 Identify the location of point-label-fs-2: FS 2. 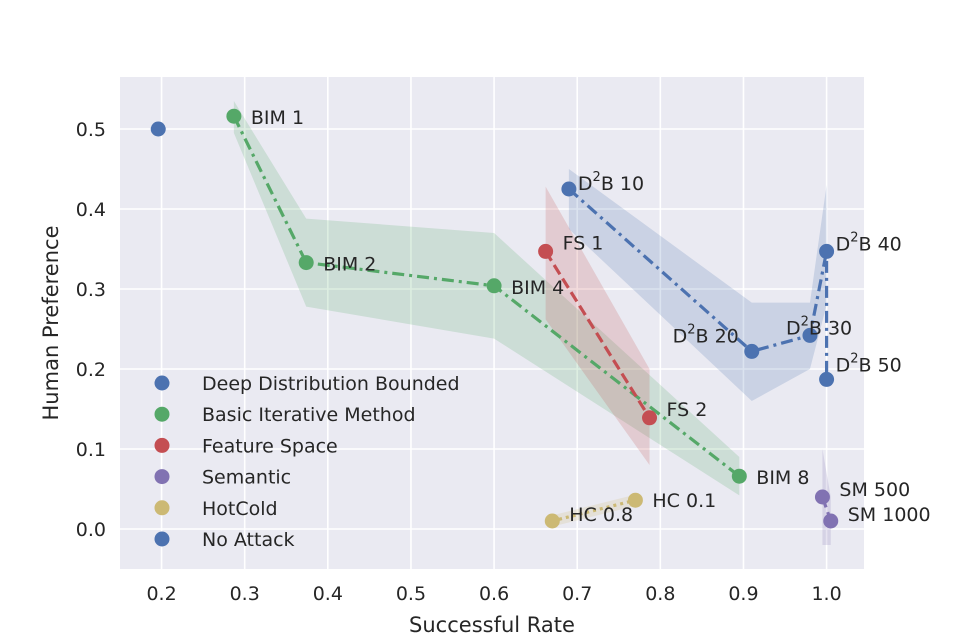
(687, 410).